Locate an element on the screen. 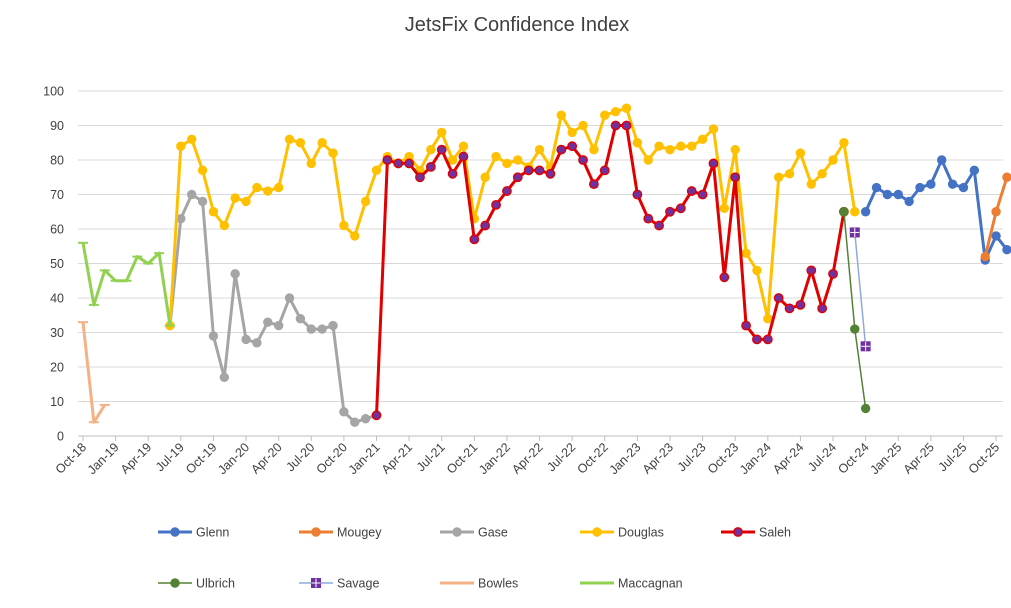 Image resolution: width=1011 pixels, height=608 pixels. x-tick-label: Jan-21 is located at coordinates (364, 458).